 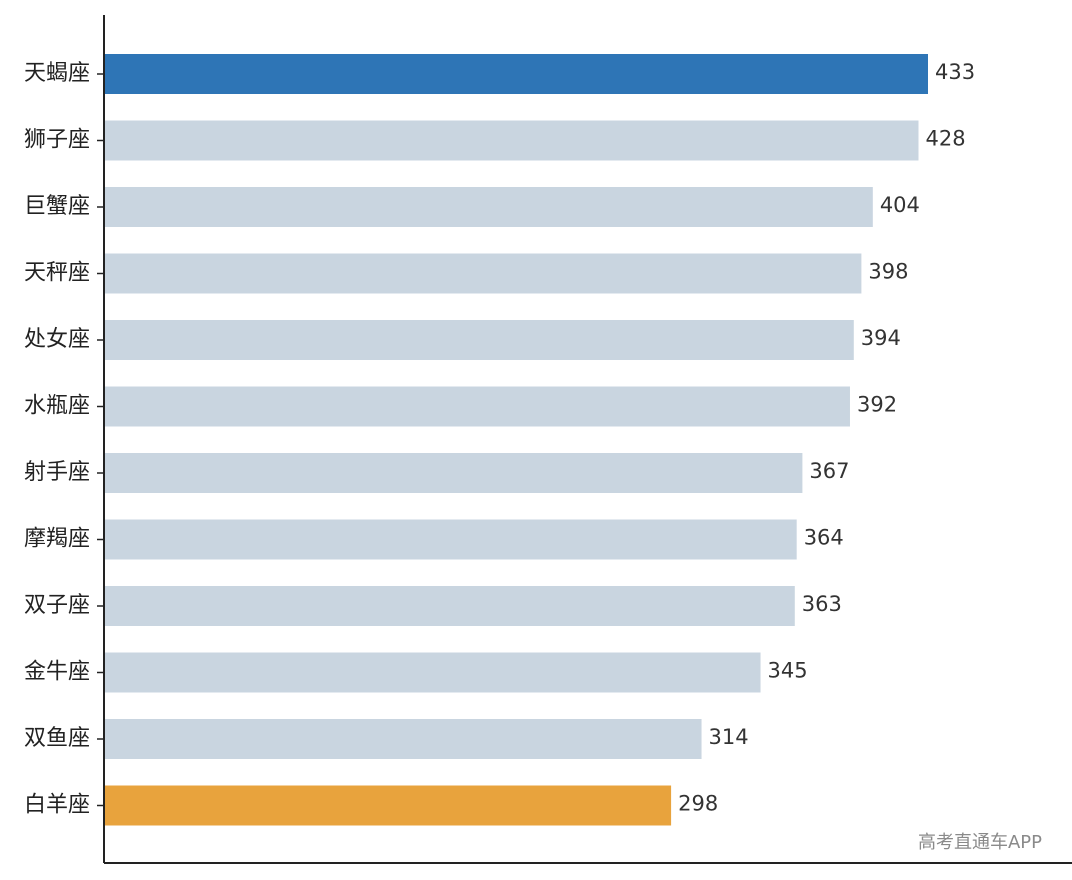 What do you see at coordinates (57, 472) in the screenshot?
I see `category-label: 射手座` at bounding box center [57, 472].